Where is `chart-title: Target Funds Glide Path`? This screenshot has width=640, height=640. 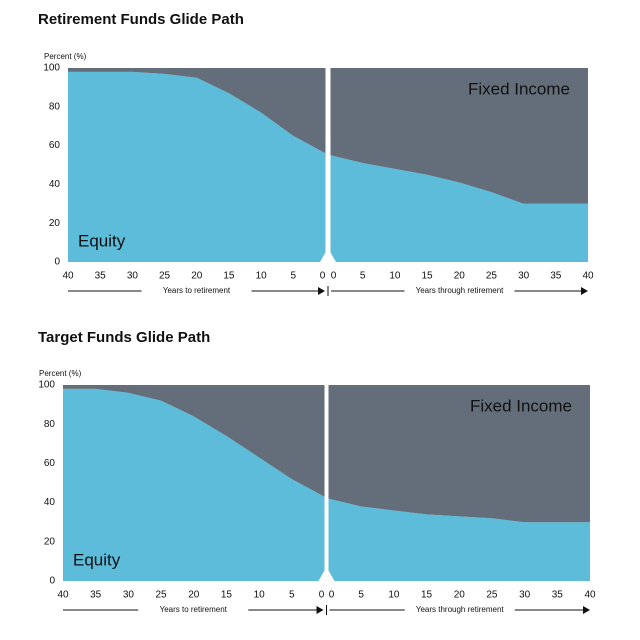 chart-title: Target Funds Glide Path is located at coordinates (124, 337).